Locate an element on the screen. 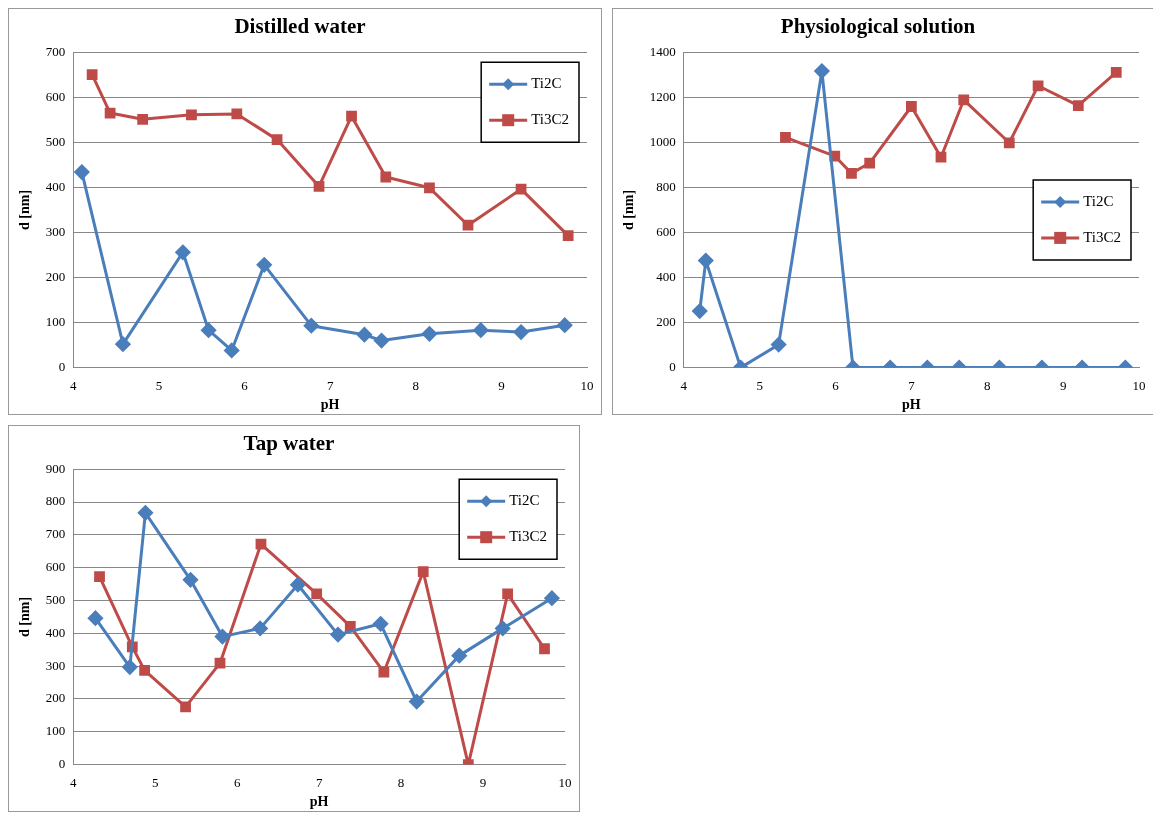 This screenshot has height=813, width=1153. chart-title: Distilled water is located at coordinates (300, 26).